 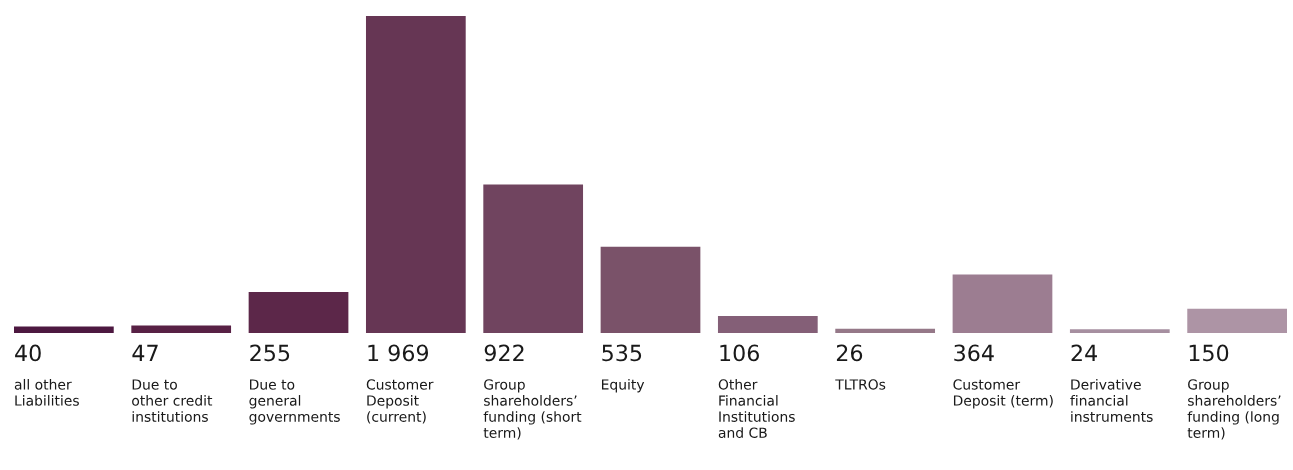 What do you see at coordinates (1111, 400) in the screenshot?
I see `x-tick-label: Derivative financial instruments` at bounding box center [1111, 400].